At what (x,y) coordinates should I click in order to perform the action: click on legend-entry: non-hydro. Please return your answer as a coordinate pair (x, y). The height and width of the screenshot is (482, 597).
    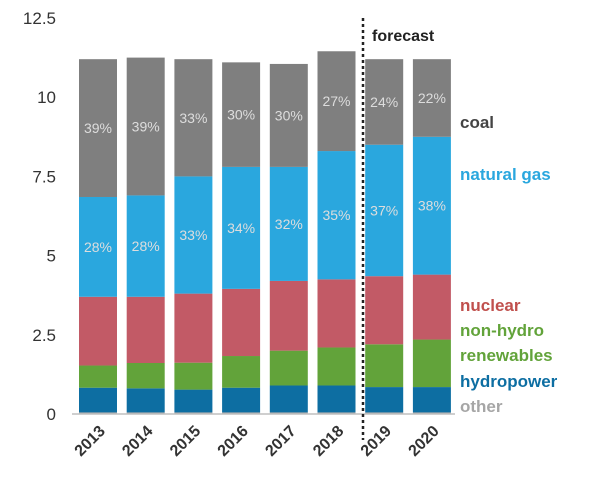
    Looking at the image, I should click on (502, 330).